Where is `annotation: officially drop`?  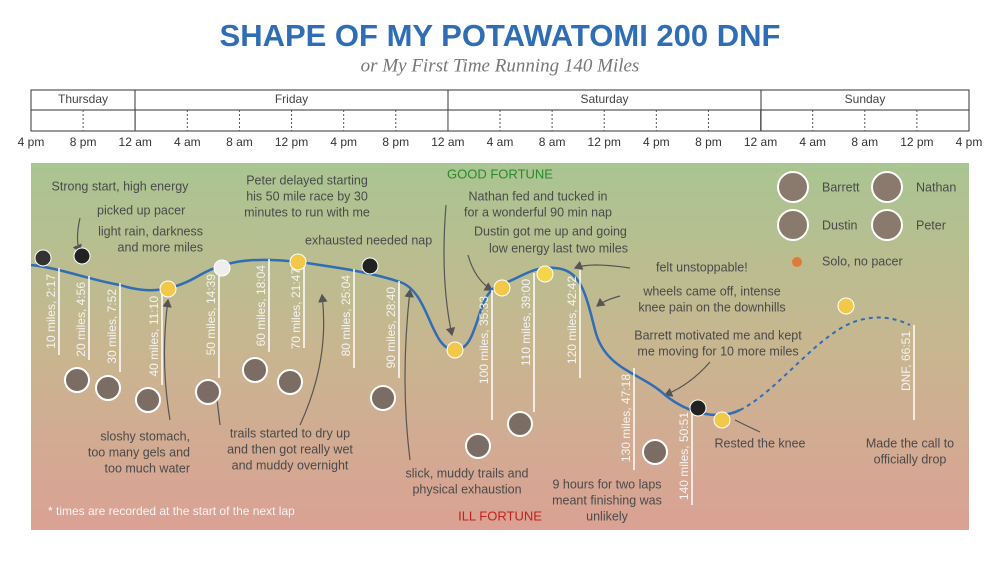 annotation: officially drop is located at coordinates (910, 459).